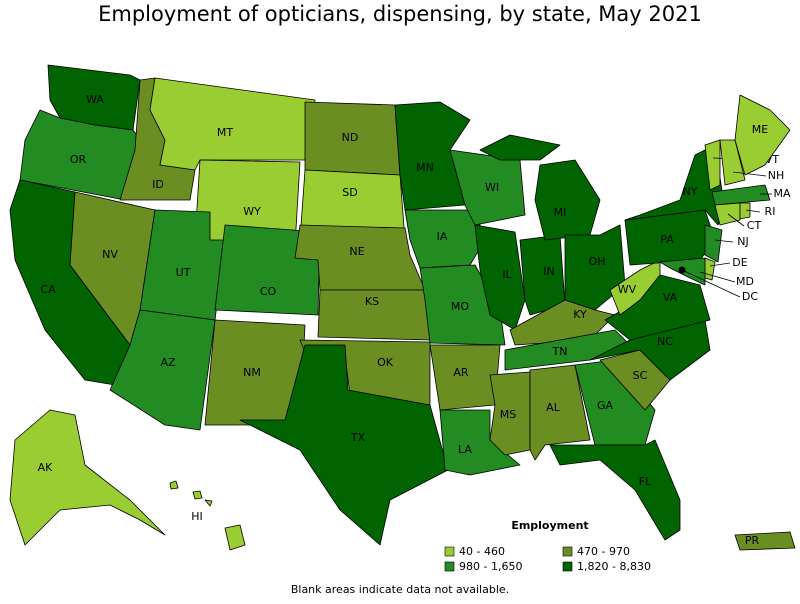 Image resolution: width=800 pixels, height=604 pixels. What do you see at coordinates (739, 262) in the screenshot?
I see `state-label: DE` at bounding box center [739, 262].